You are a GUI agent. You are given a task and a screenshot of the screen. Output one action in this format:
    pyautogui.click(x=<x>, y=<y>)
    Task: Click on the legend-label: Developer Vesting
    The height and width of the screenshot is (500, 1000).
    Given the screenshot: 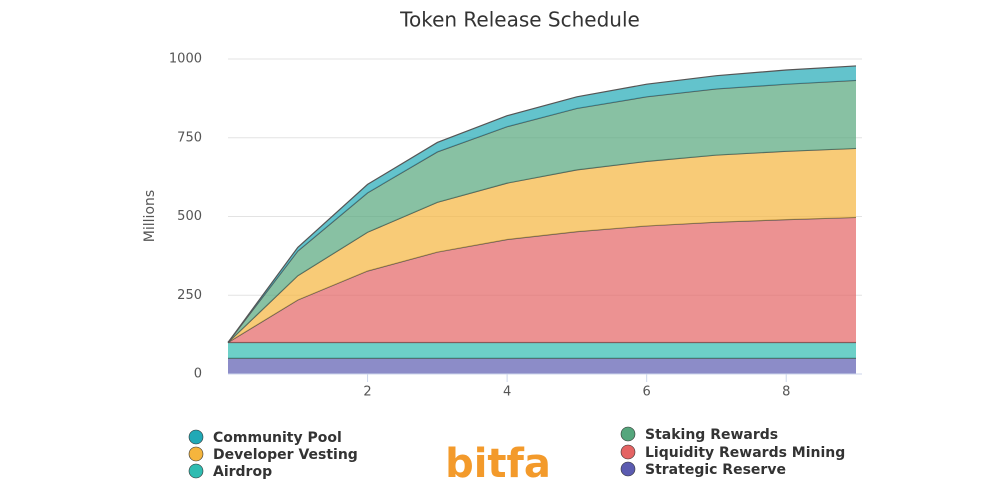 What is the action you would take?
    pyautogui.click(x=285, y=455)
    